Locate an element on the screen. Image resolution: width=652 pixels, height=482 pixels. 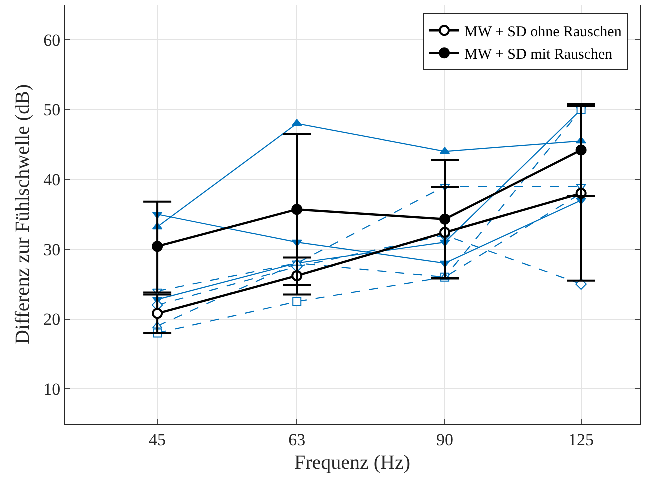
x-axis-title: Frequenz (Hz) is located at coordinates (352, 463).